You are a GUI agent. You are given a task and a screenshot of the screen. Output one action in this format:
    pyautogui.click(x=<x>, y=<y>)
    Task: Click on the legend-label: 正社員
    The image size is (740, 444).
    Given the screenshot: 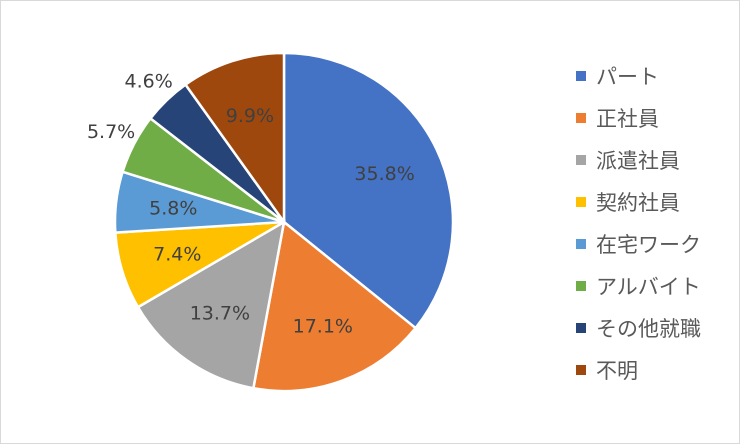 What is the action you would take?
    pyautogui.click(x=627, y=119)
    